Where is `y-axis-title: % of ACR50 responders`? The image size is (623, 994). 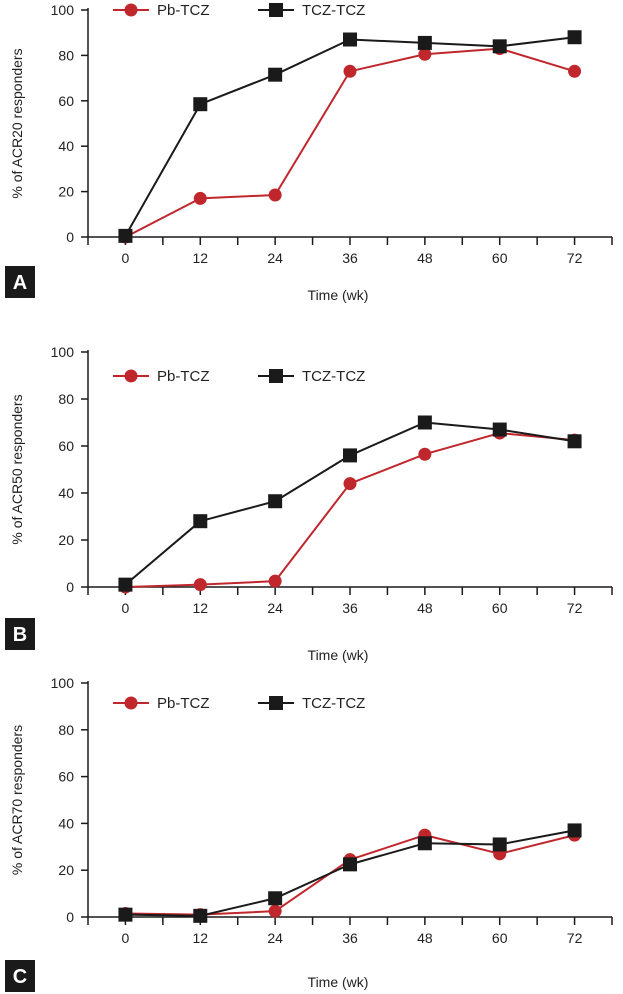
y-axis-title: % of ACR50 responders is located at coordinates (17, 469).